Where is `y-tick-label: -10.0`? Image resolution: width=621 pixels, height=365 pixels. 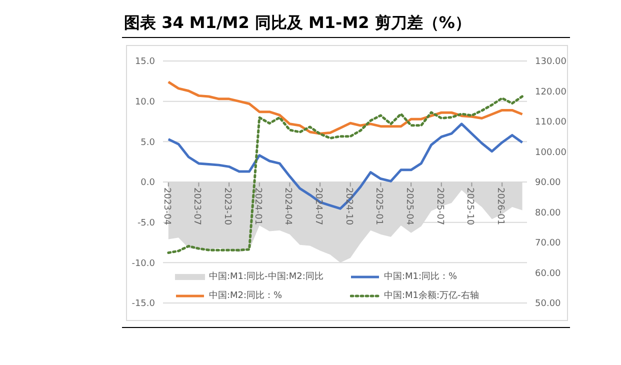
y-tick-label: -10.0 is located at coordinates (144, 263).